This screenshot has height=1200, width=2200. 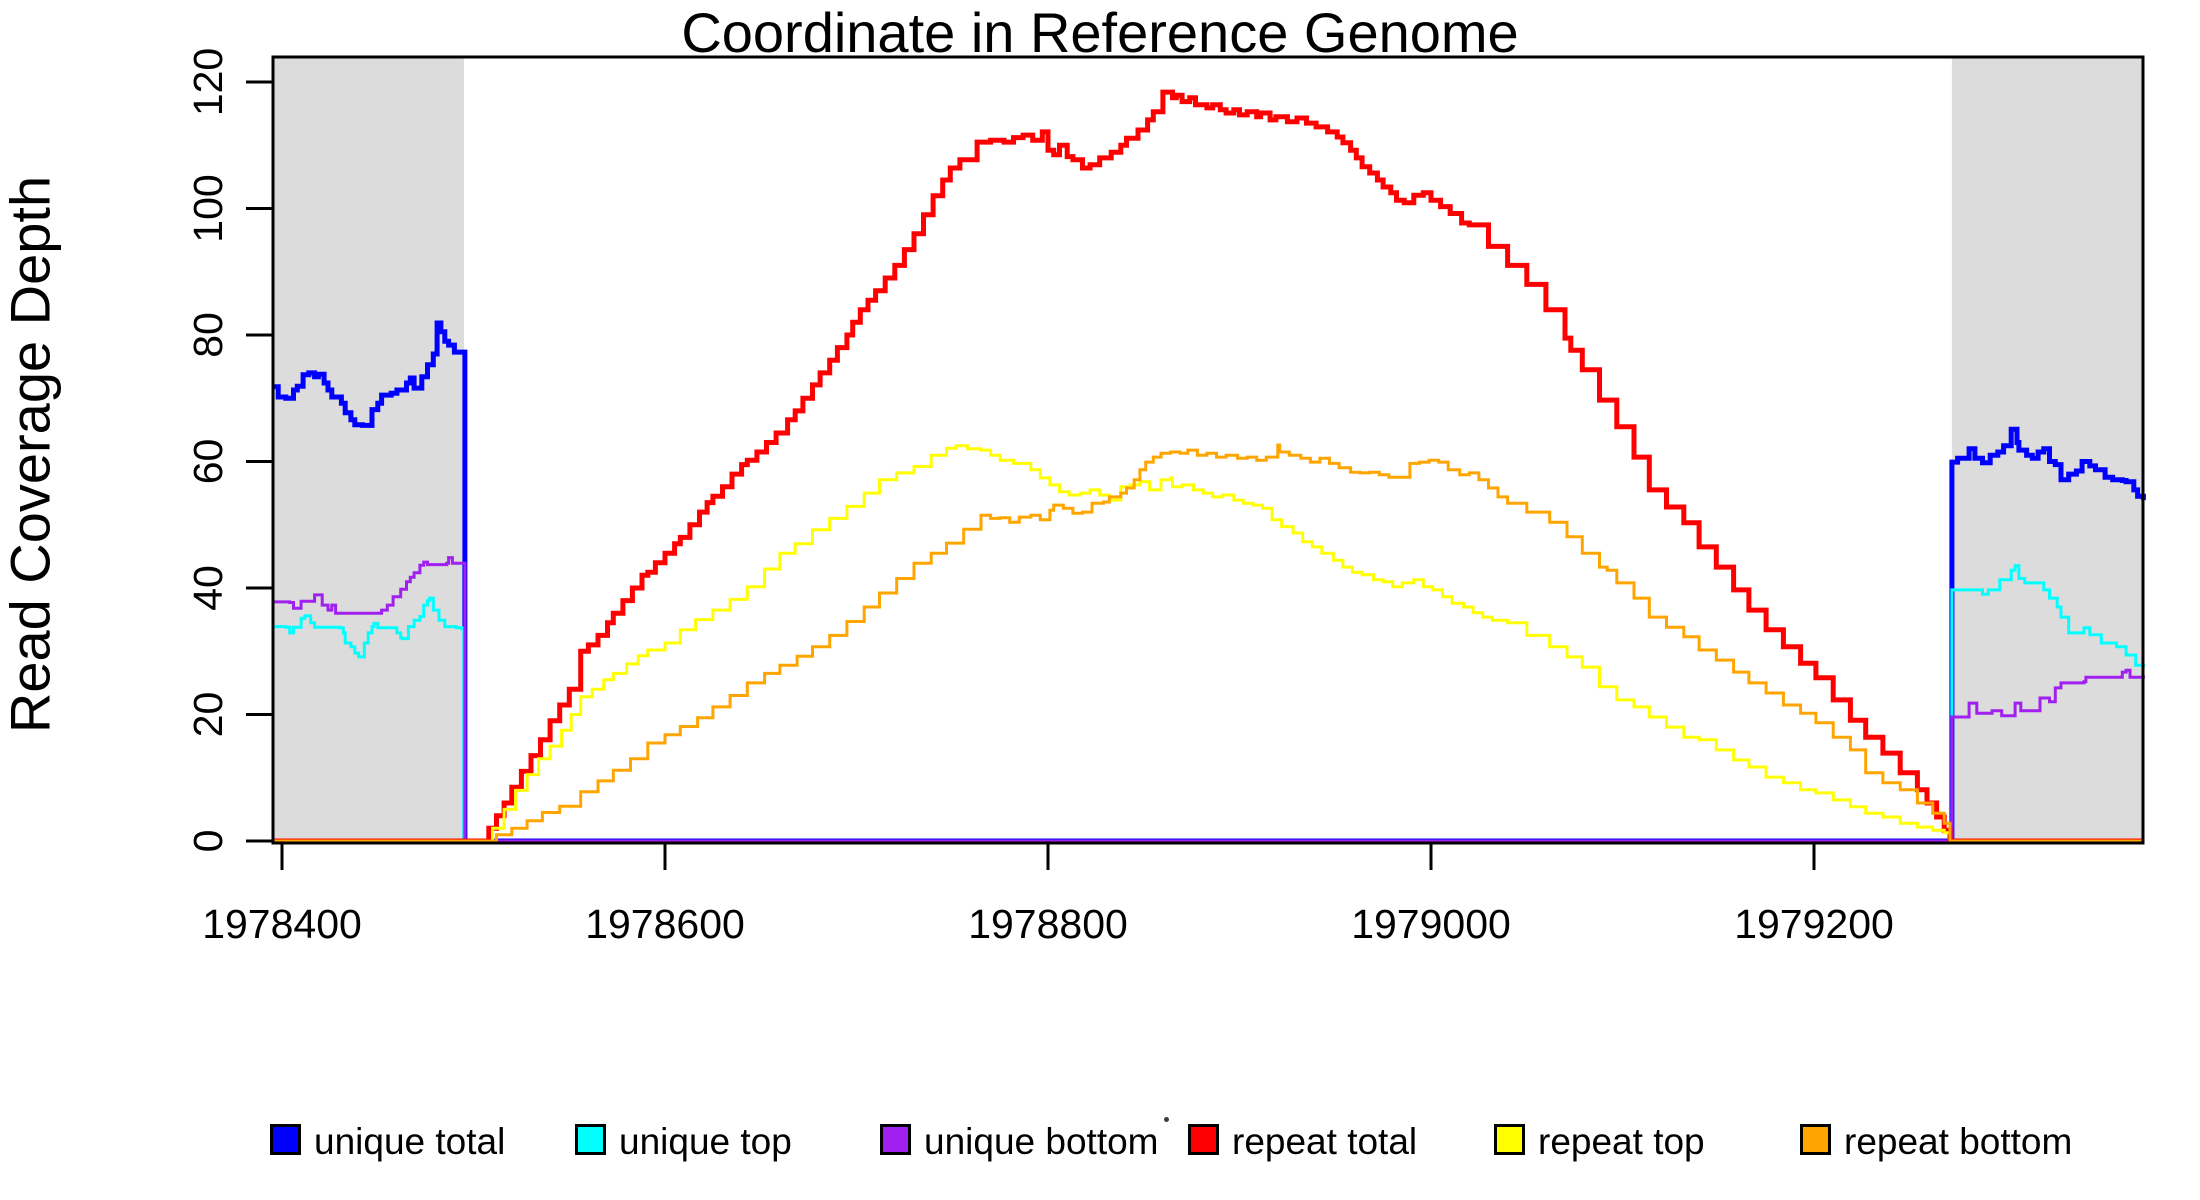 I want to click on x-tick-label: 1979000, so click(x=1431, y=924).